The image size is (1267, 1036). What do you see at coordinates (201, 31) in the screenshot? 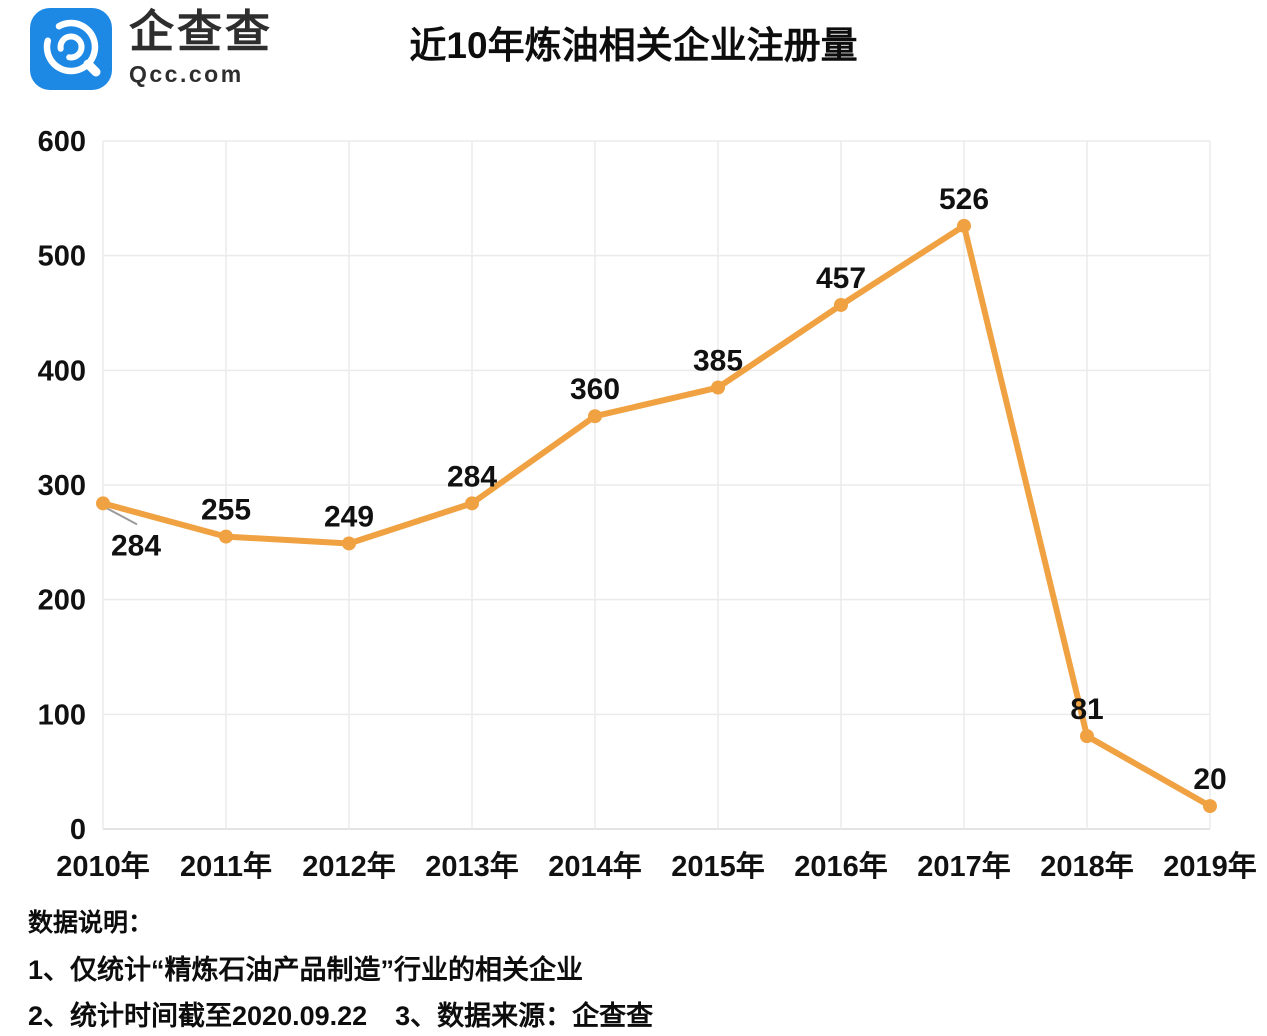
I see `brand-name: 企查查` at bounding box center [201, 31].